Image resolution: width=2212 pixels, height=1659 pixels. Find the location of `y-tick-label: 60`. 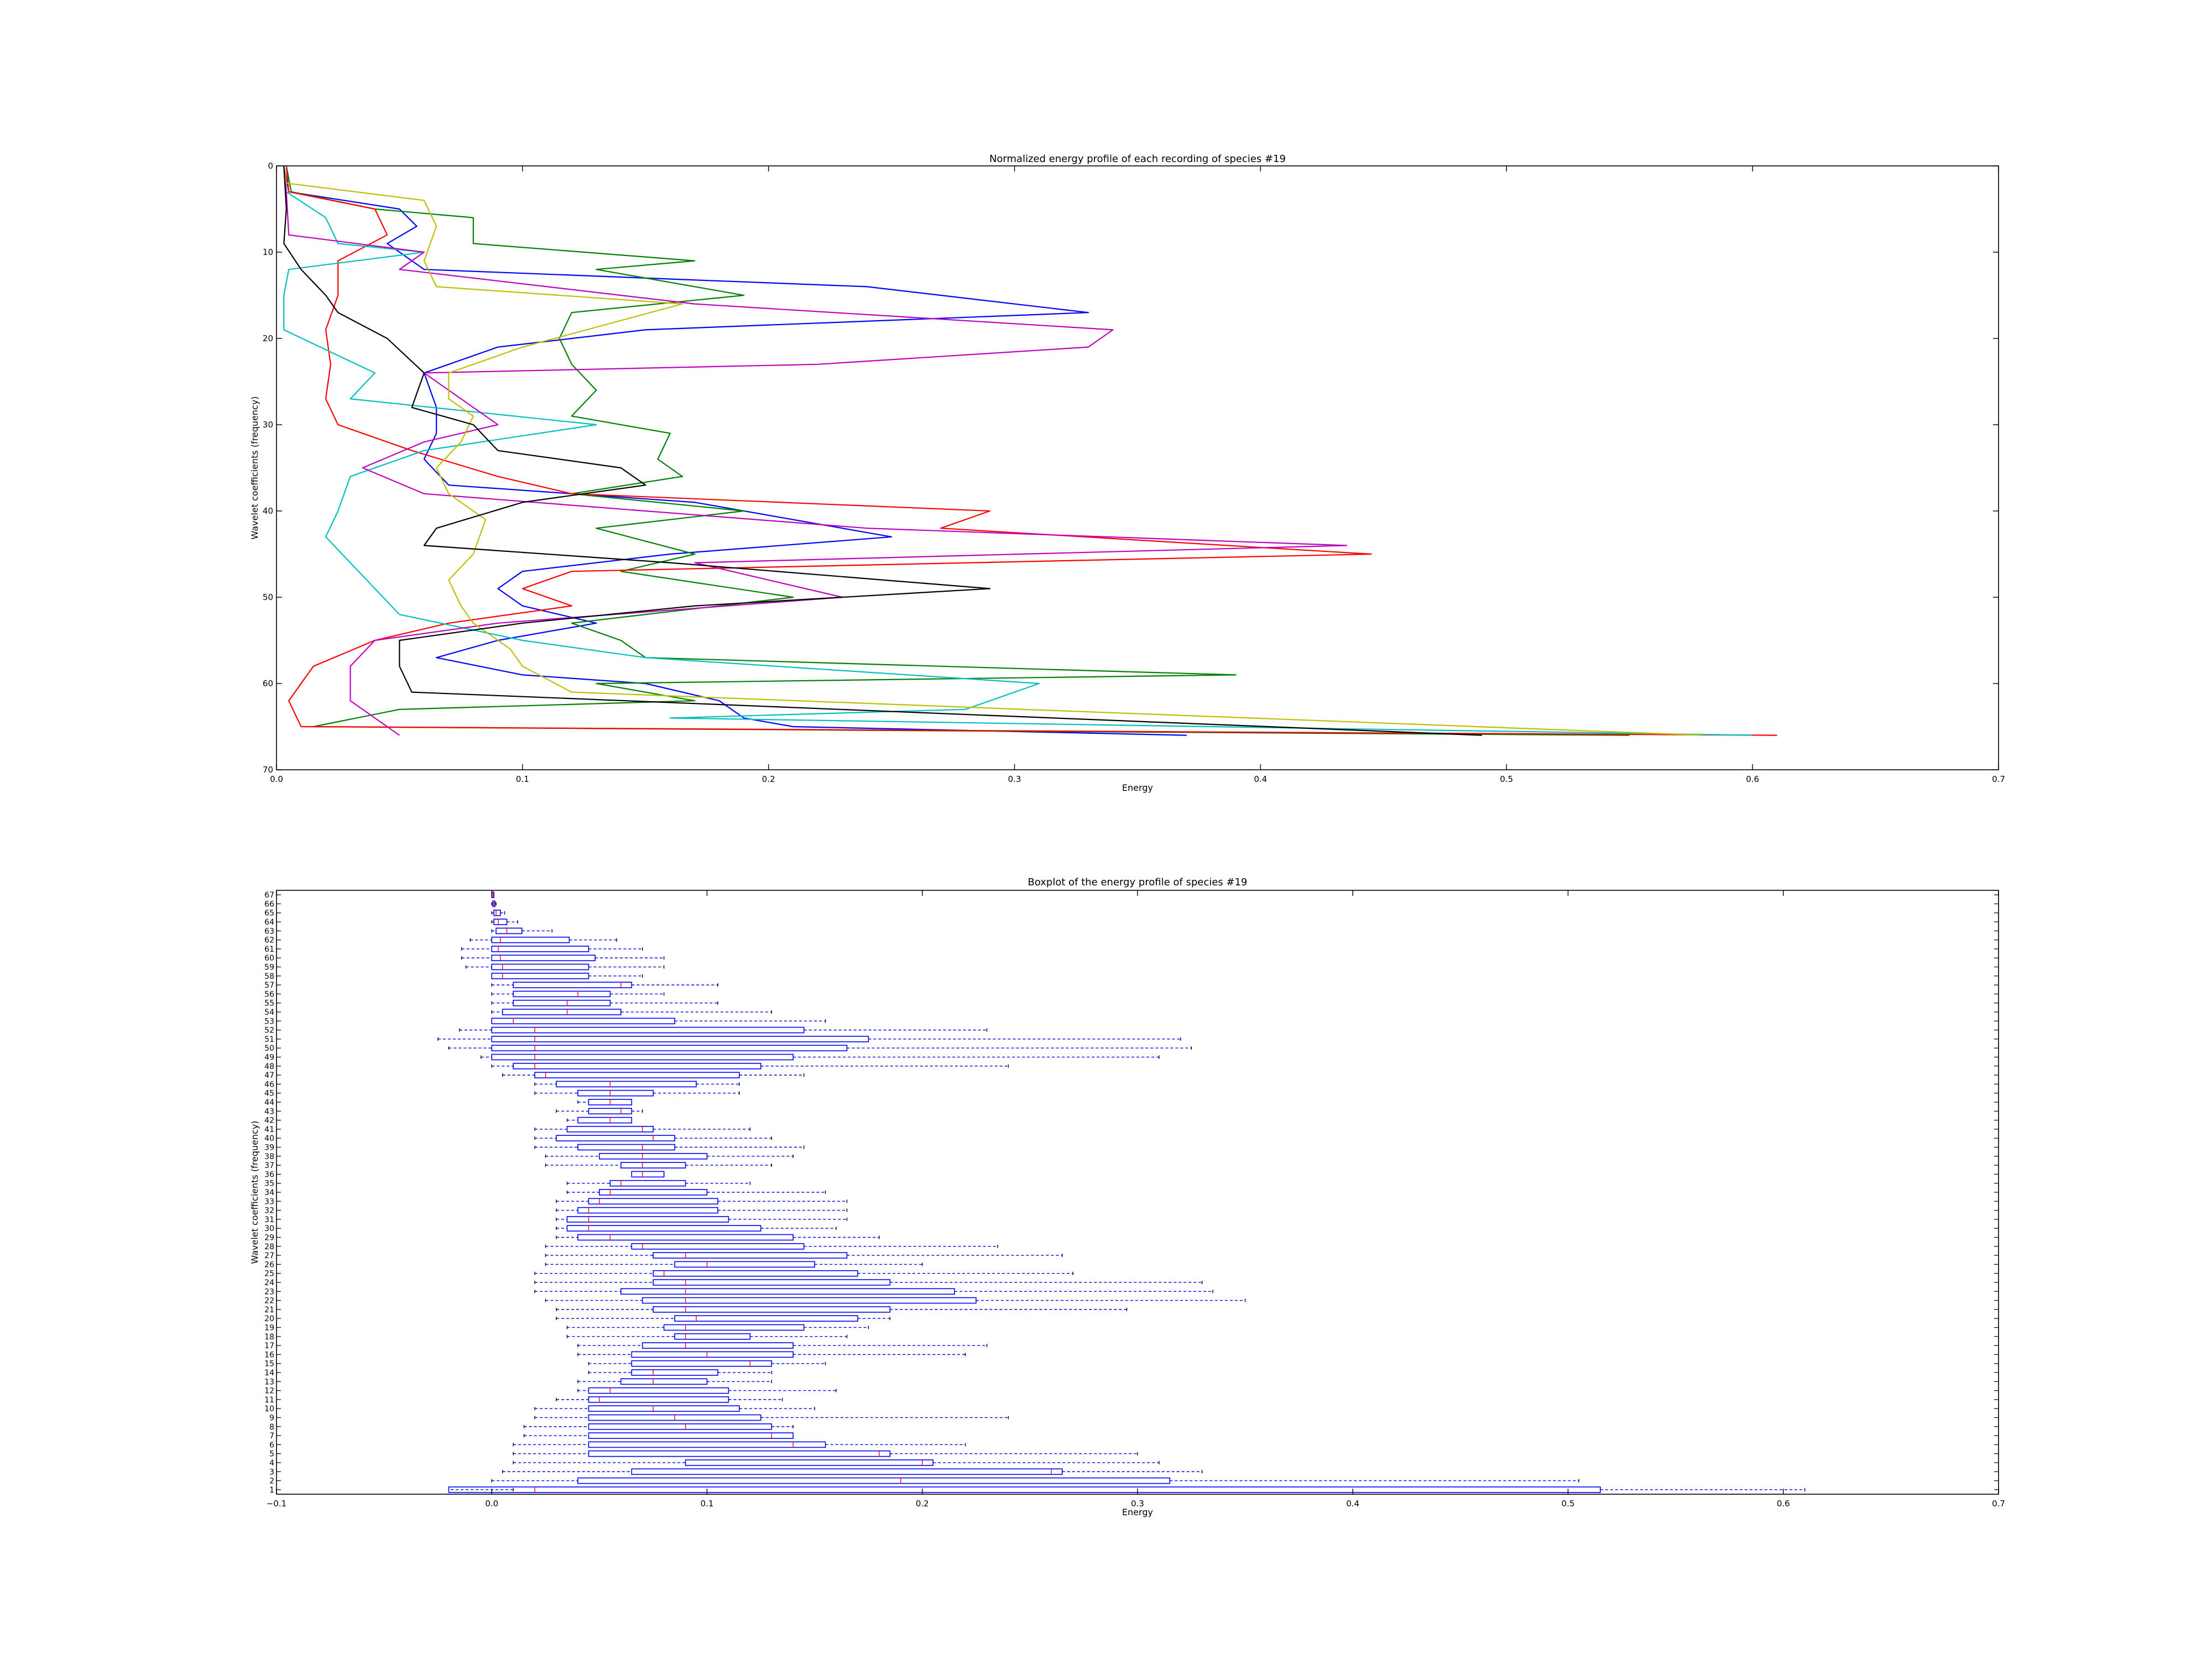

y-tick-label: 60 is located at coordinates (268, 684).